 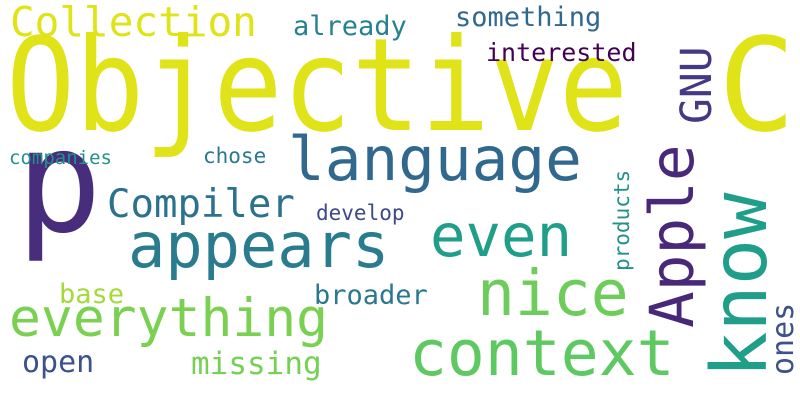 What do you see at coordinates (58, 362) in the screenshot?
I see `word-open: open` at bounding box center [58, 362].